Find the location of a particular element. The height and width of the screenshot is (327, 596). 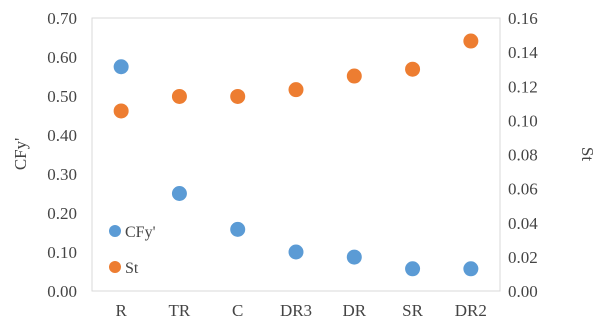

right-tick-label: 0.12 is located at coordinates (523, 86).